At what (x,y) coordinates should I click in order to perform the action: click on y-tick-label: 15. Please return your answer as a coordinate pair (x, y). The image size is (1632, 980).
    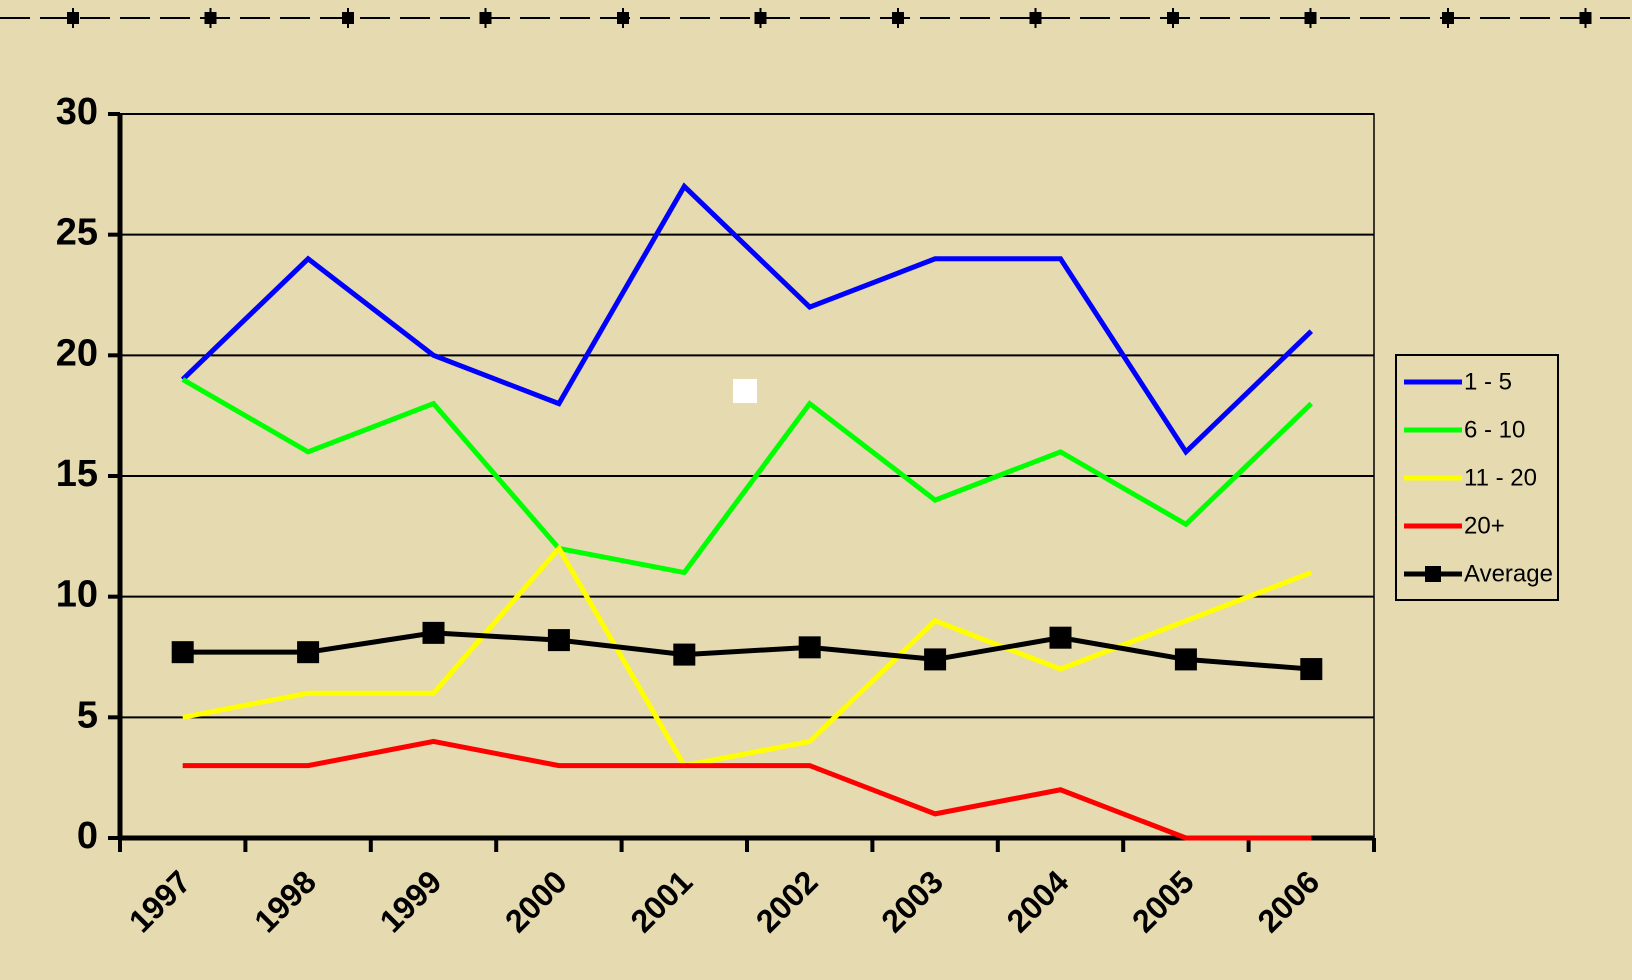
    Looking at the image, I should click on (77, 474).